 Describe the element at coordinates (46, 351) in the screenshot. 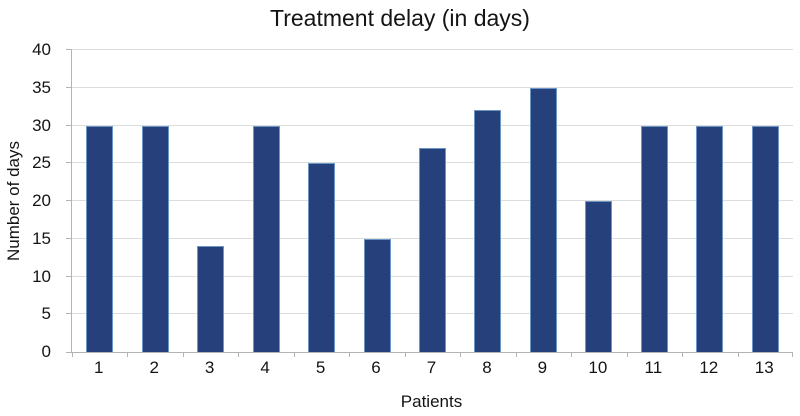

I see `y-tick-label: 0` at that location.